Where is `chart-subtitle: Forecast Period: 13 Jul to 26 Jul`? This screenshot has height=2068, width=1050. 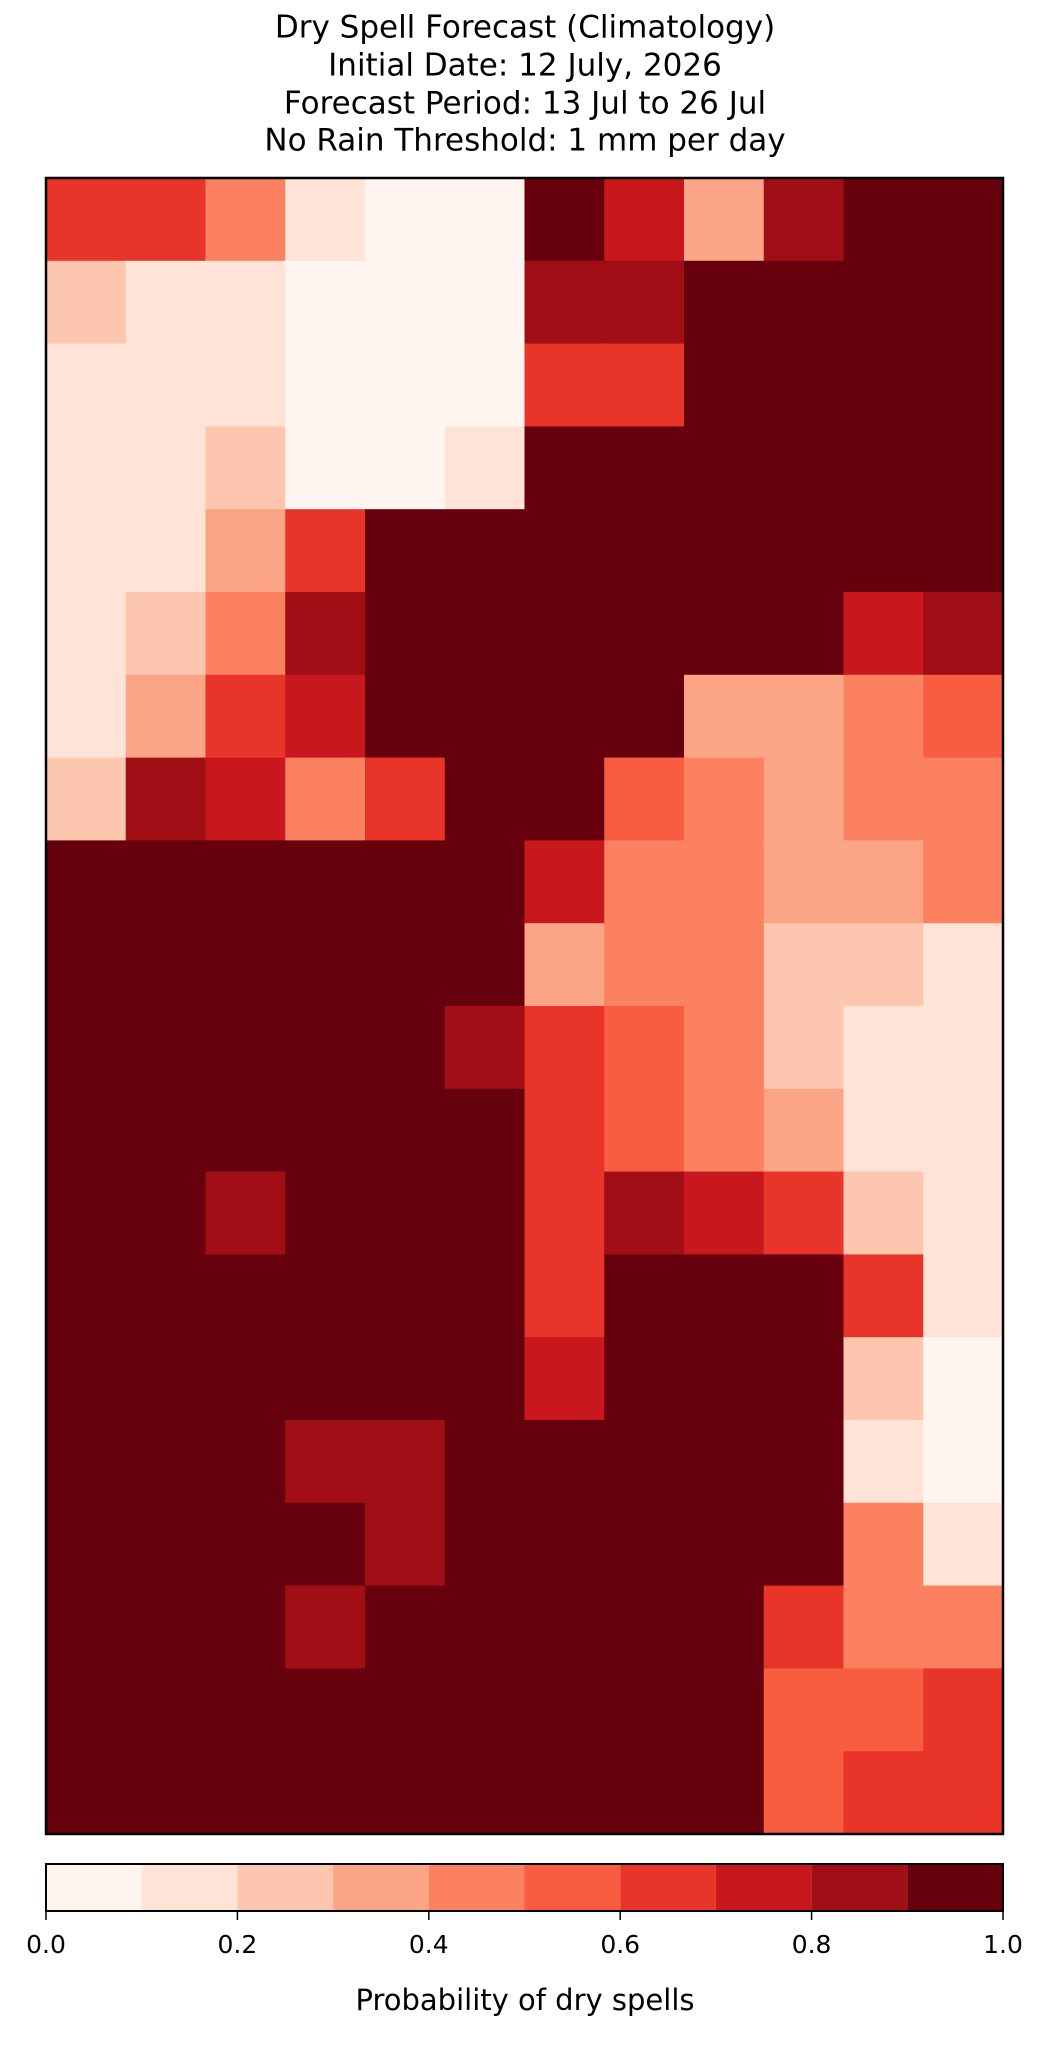 chart-subtitle: Forecast Period: 13 Jul to 26 Jul is located at coordinates (525, 104).